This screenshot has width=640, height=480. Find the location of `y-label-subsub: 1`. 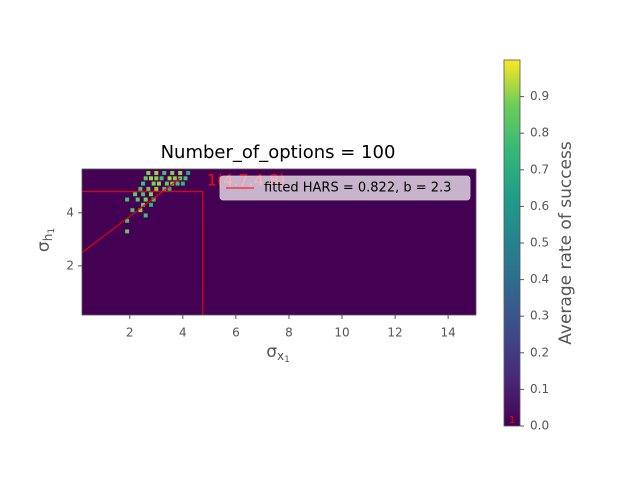

y-label-subsub: 1 is located at coordinates (52, 231).